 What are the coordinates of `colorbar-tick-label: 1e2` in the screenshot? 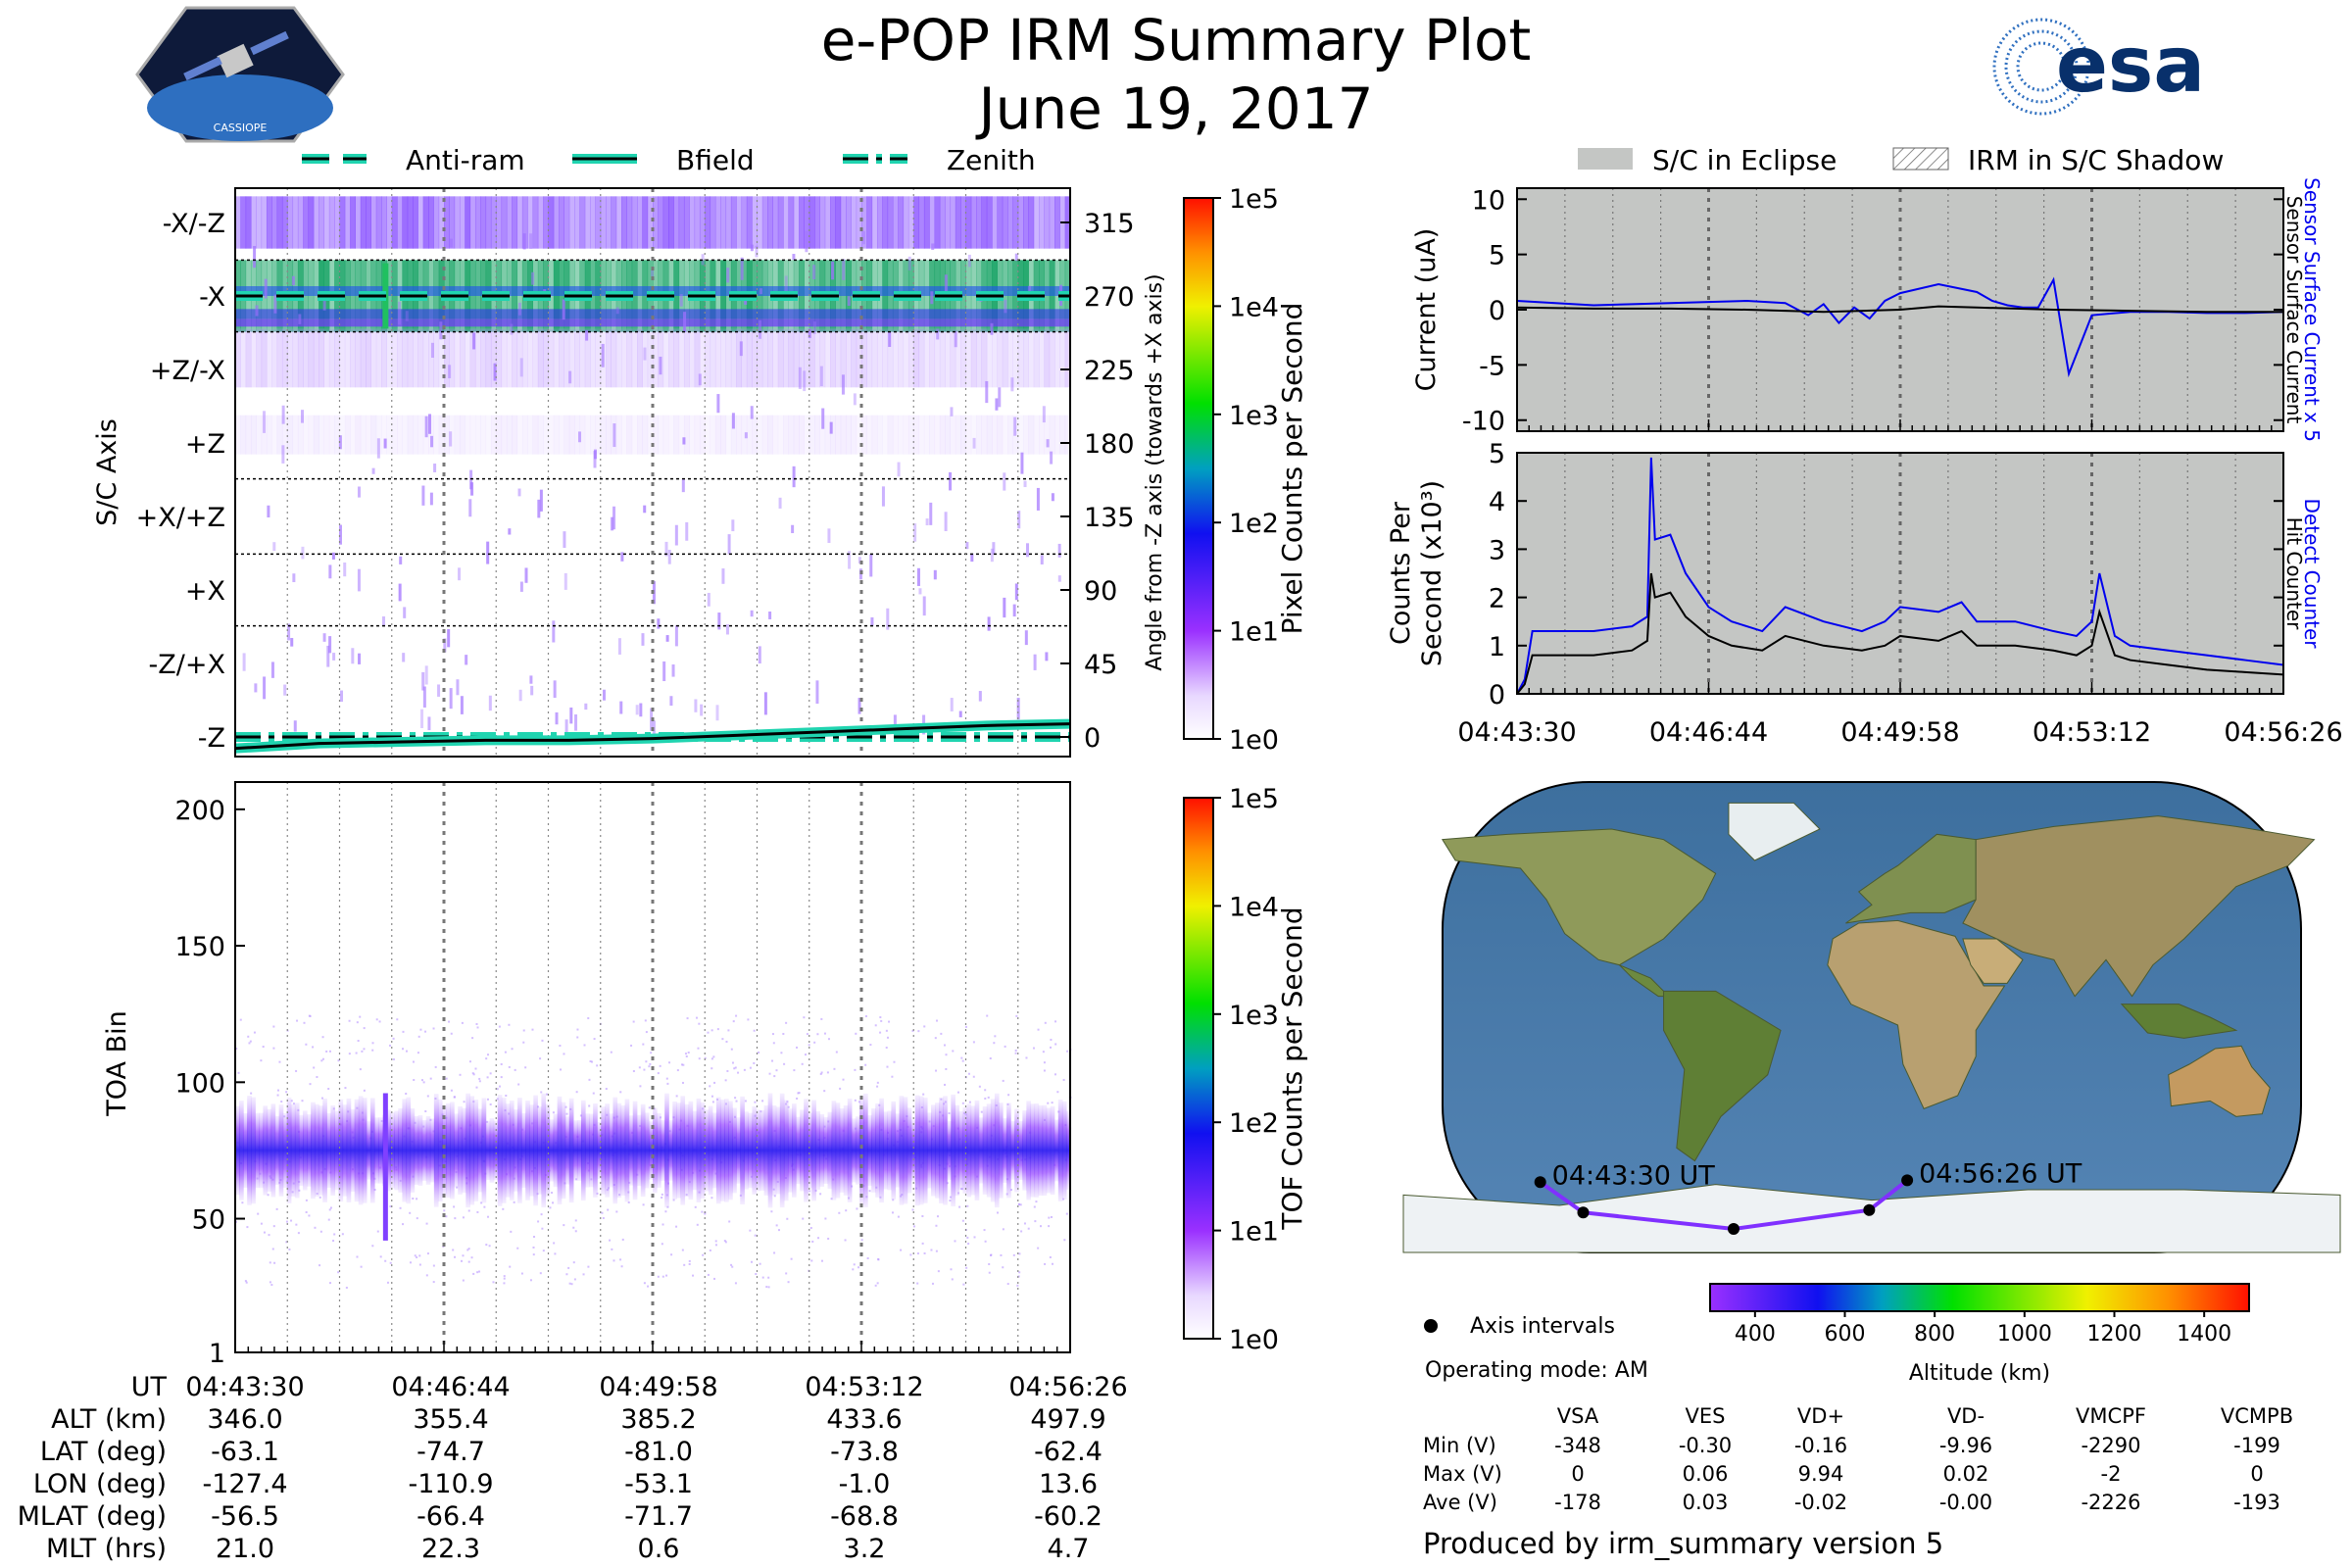 It's located at (1254, 524).